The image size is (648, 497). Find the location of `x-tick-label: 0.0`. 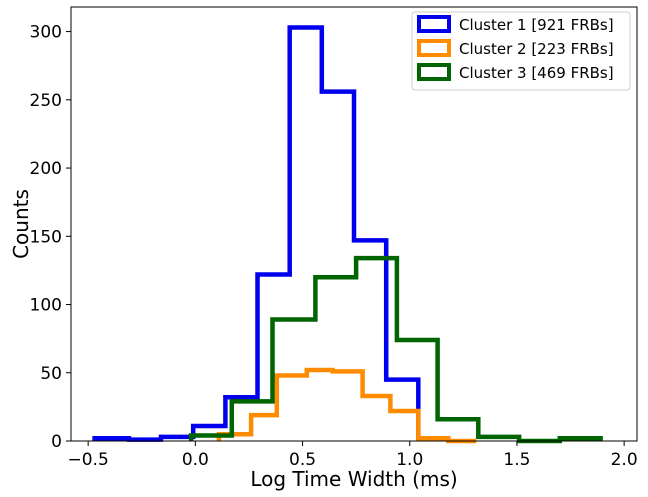

x-tick-label: 0.0 is located at coordinates (195, 460).